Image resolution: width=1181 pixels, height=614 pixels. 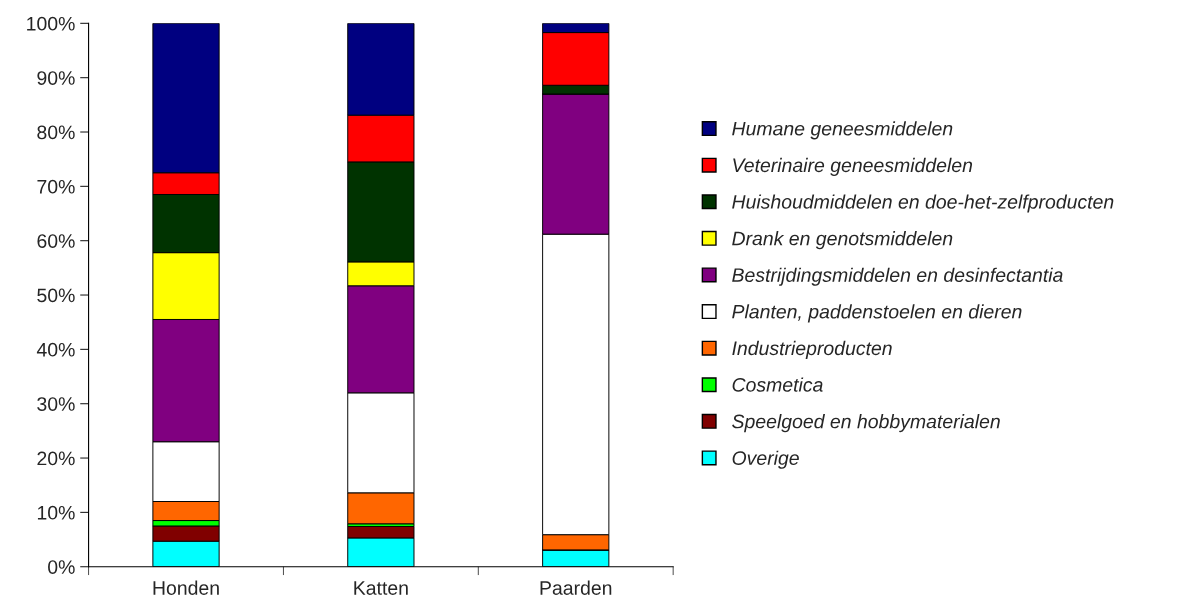 I want to click on y-tick-label: 60%, so click(x=56, y=241).